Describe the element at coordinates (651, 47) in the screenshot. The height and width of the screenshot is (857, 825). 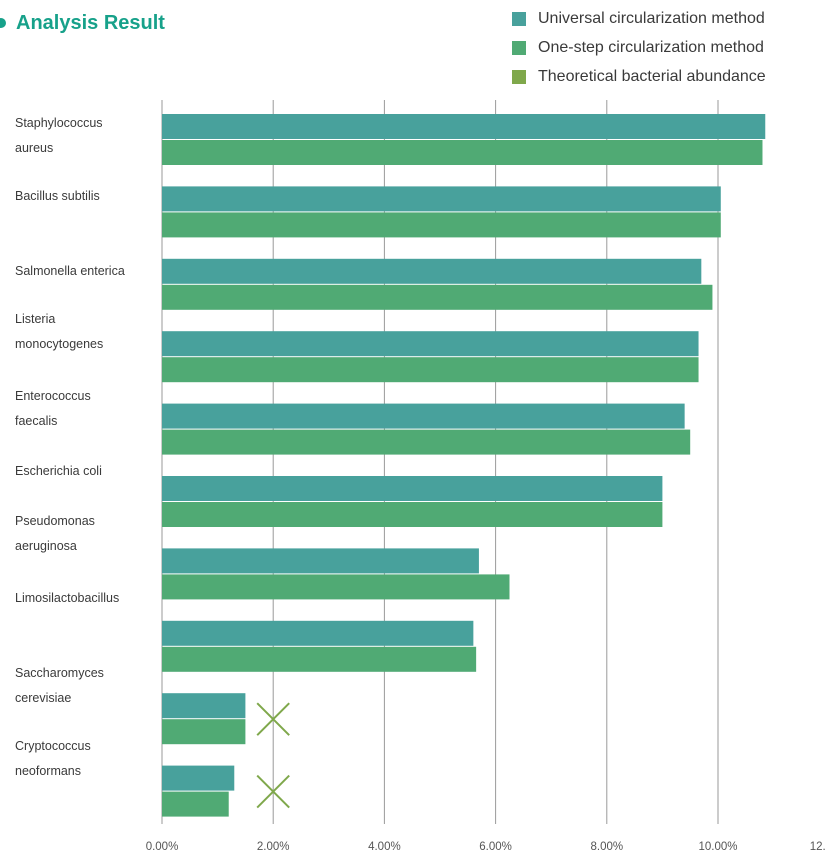
I see `legend-label: One-step circularization method` at that location.